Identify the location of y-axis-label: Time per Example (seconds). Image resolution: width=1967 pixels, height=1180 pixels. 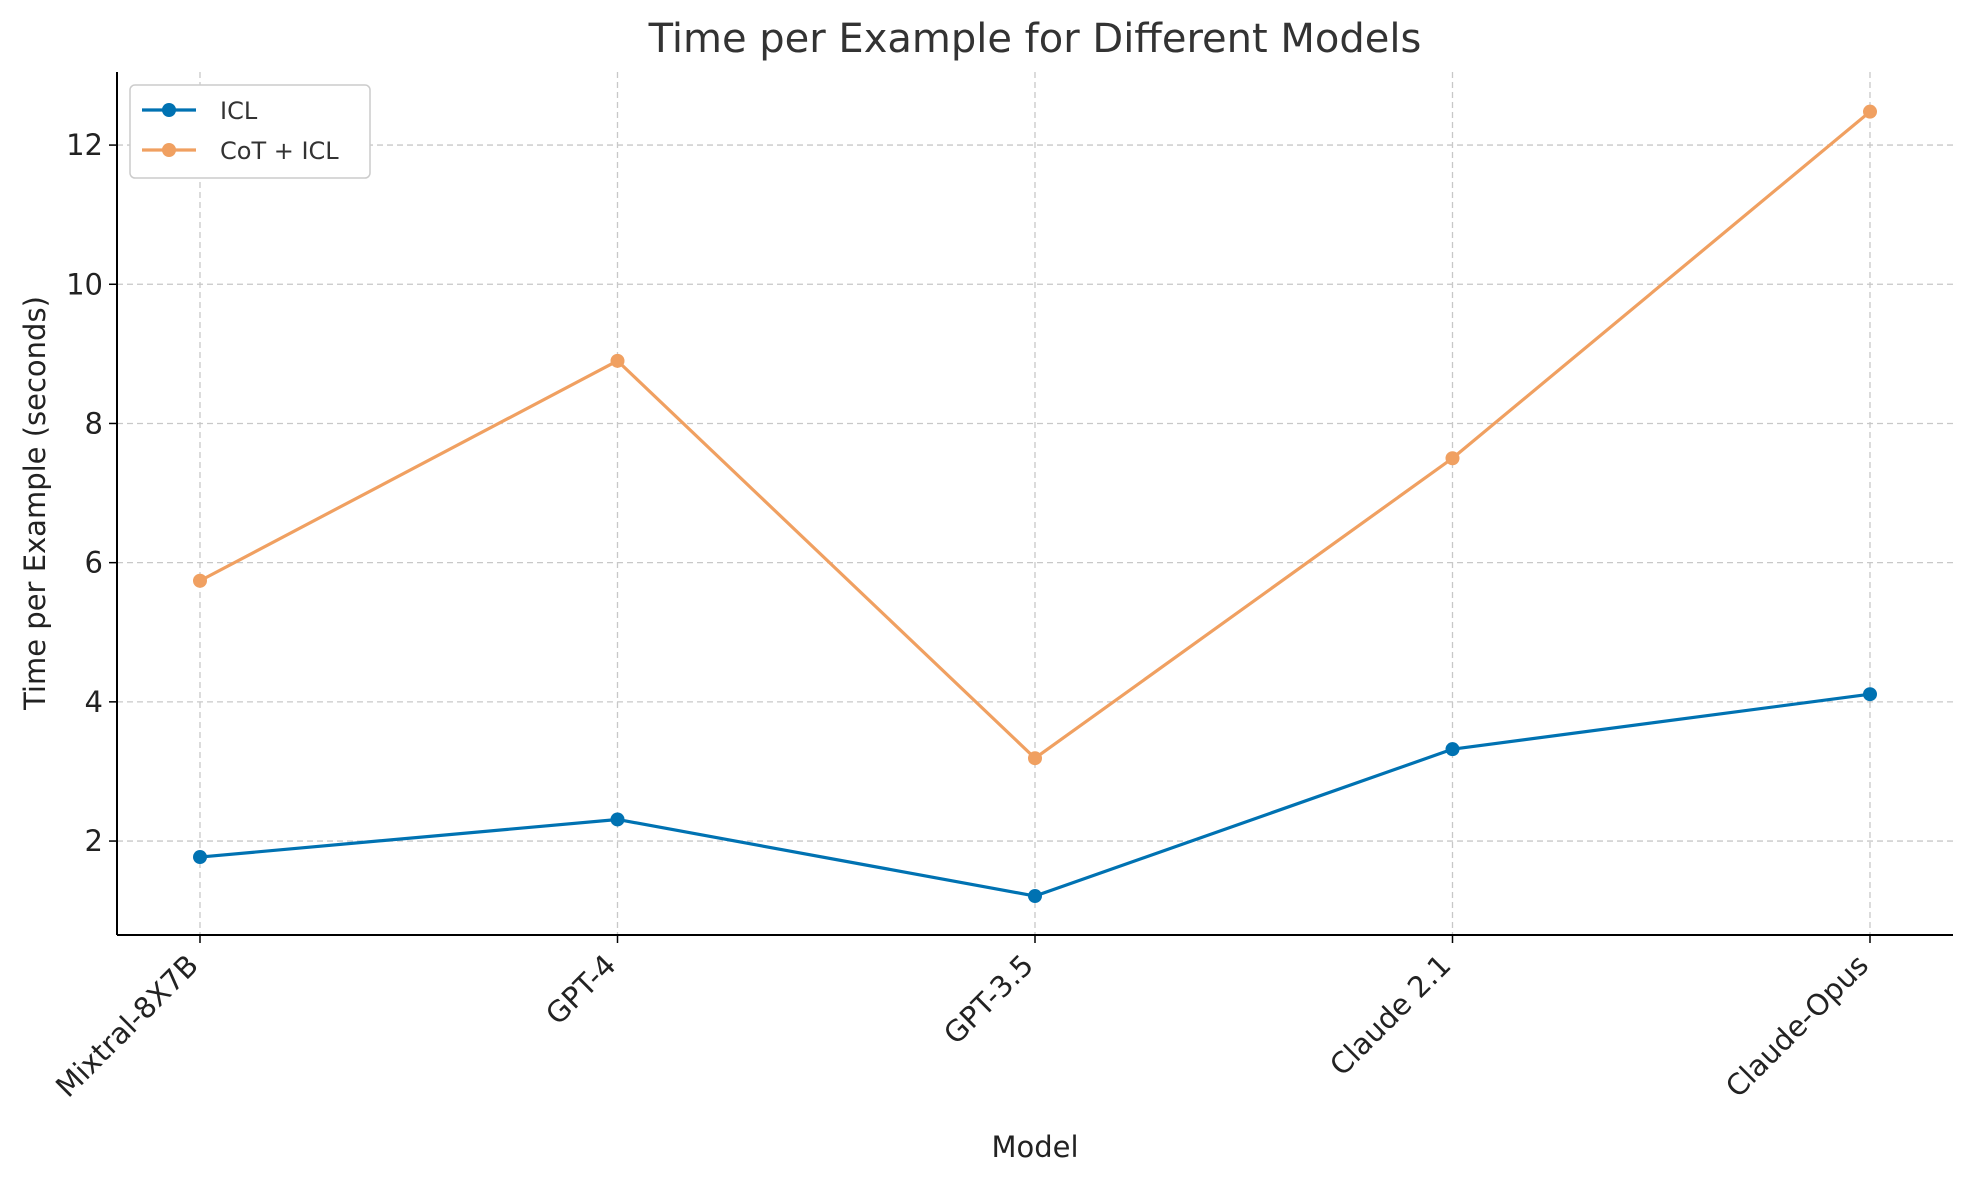
(35, 503).